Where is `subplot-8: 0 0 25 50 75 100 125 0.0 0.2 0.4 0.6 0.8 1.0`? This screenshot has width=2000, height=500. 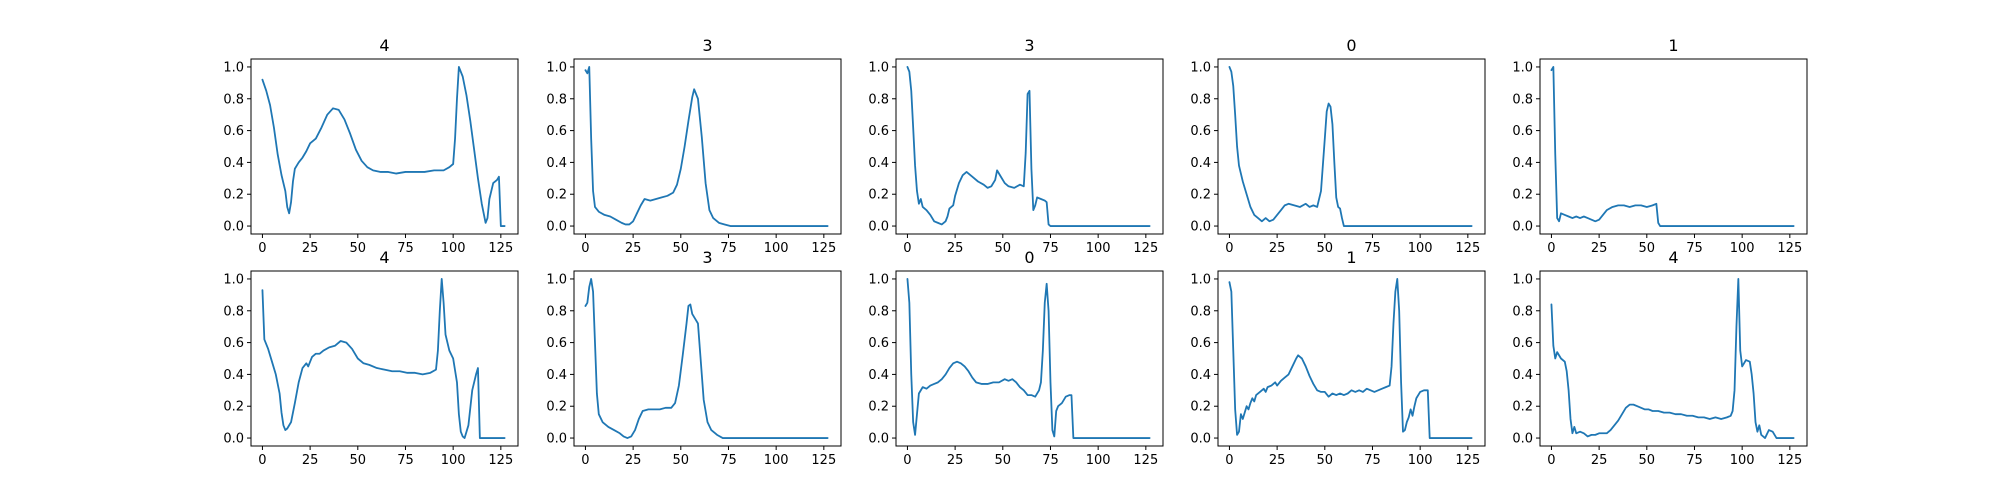
subplot-8: 0 0 25 50 75 100 125 0.0 0.2 0.4 0.6 0.8 1.0 is located at coordinates (1016, 358).